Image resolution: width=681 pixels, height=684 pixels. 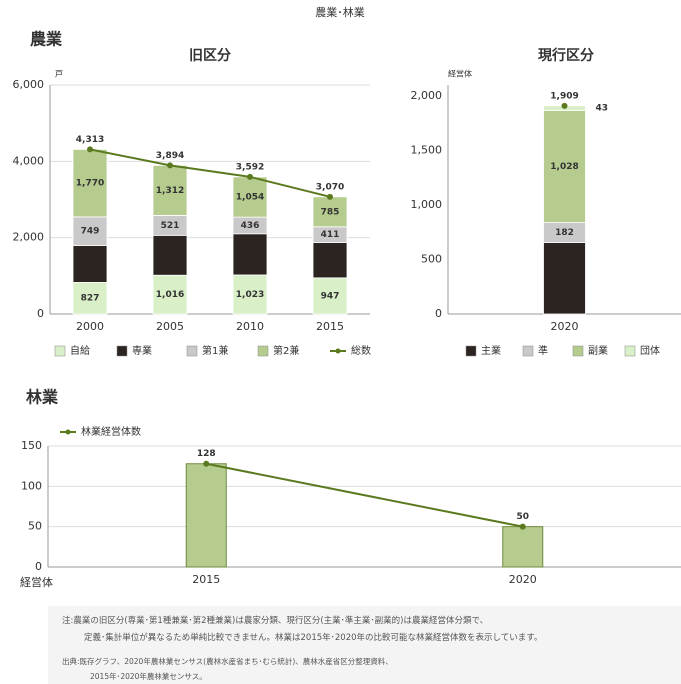 I want to click on value-label: 1,312, so click(x=170, y=191).